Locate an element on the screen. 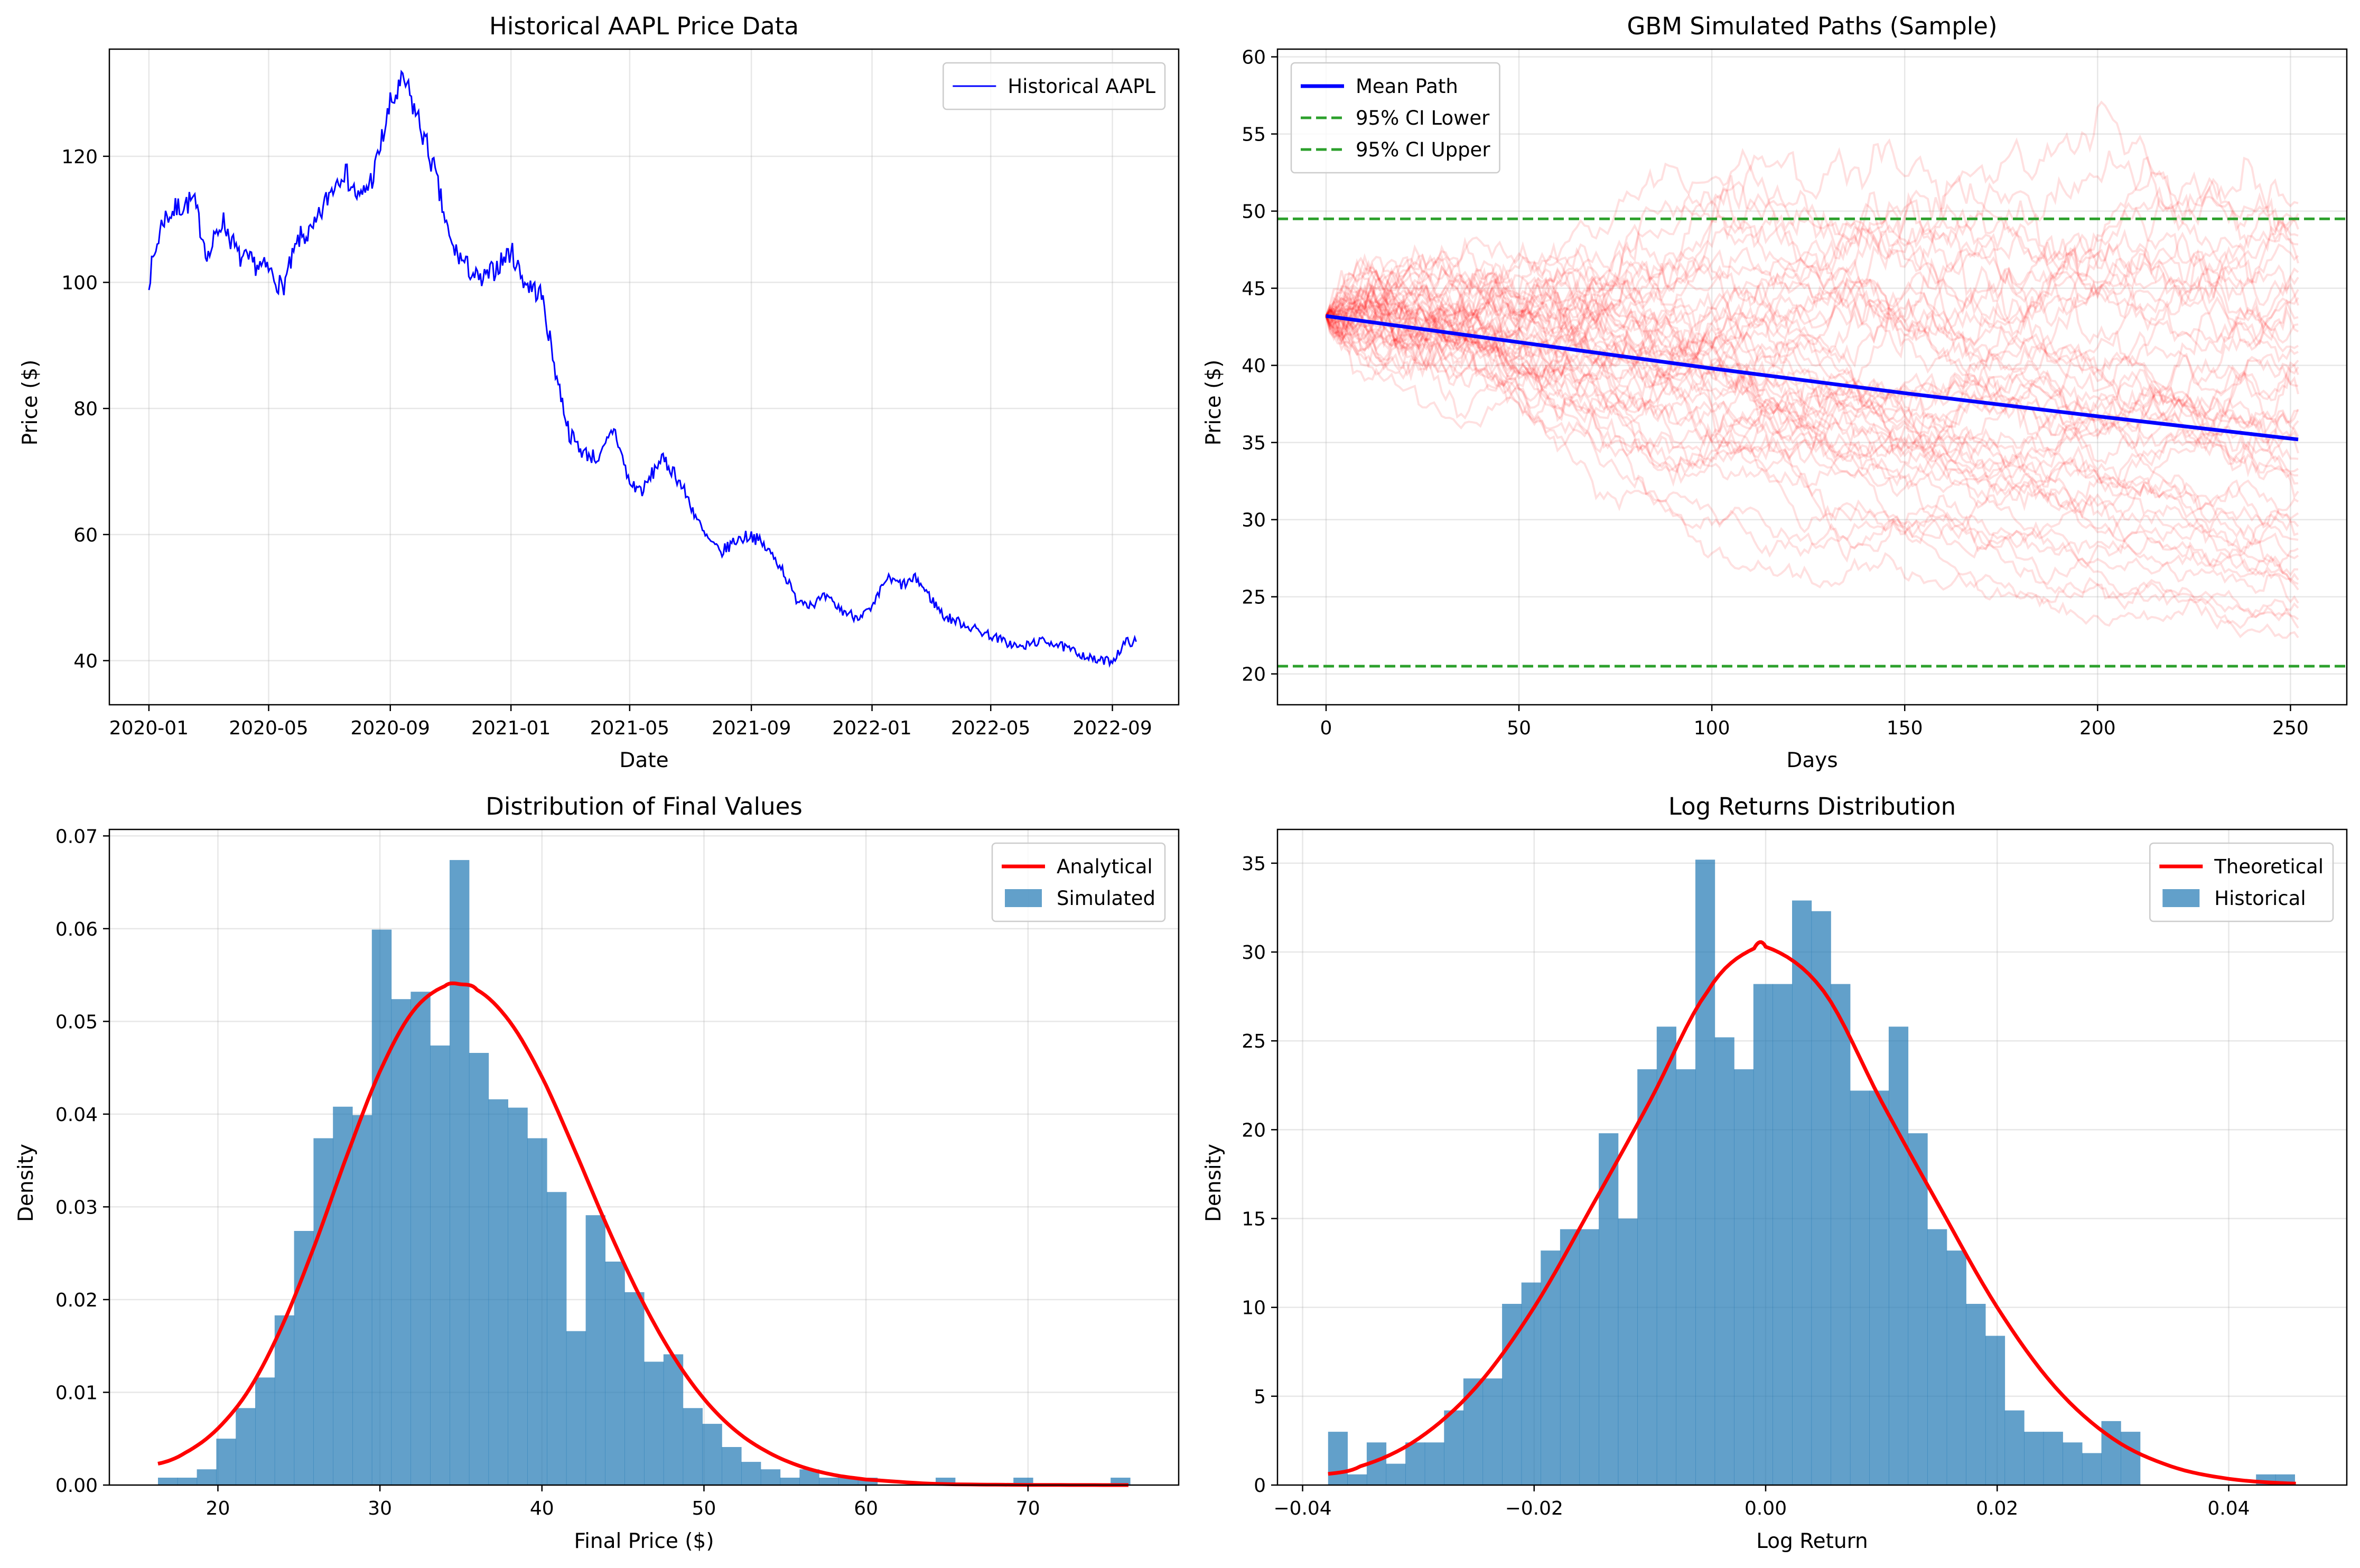  chart-title: Distribution of Final Values is located at coordinates (644, 806).